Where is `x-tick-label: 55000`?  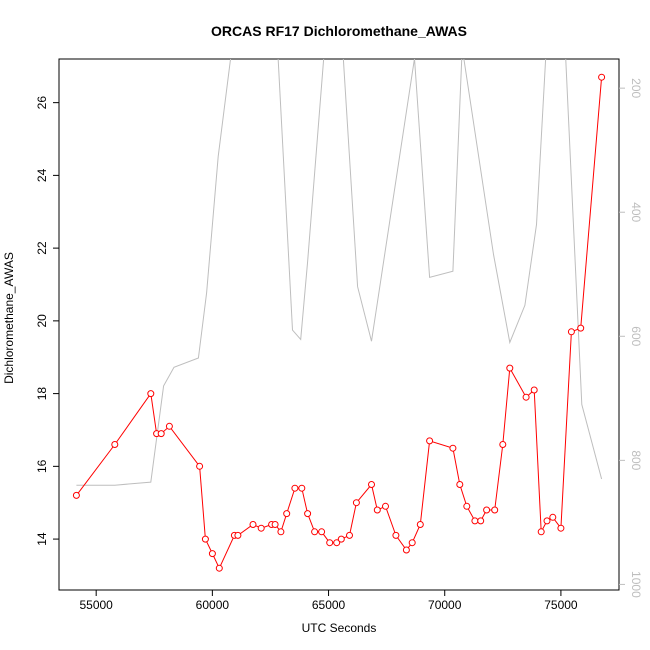 x-tick-label: 55000 is located at coordinates (96, 605).